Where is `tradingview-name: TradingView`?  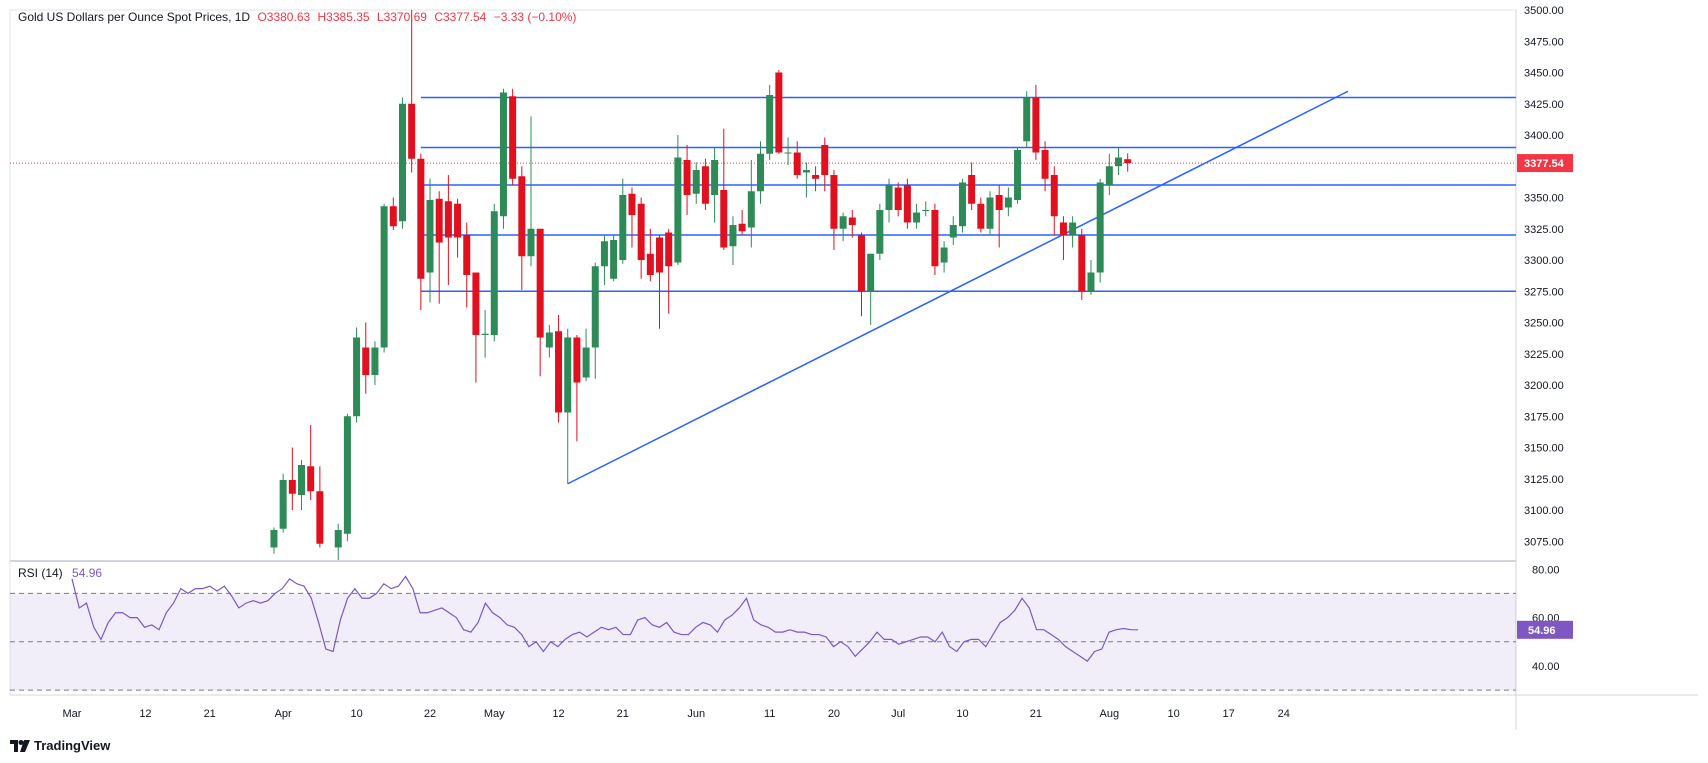
tradingview-name: TradingView is located at coordinates (72, 745).